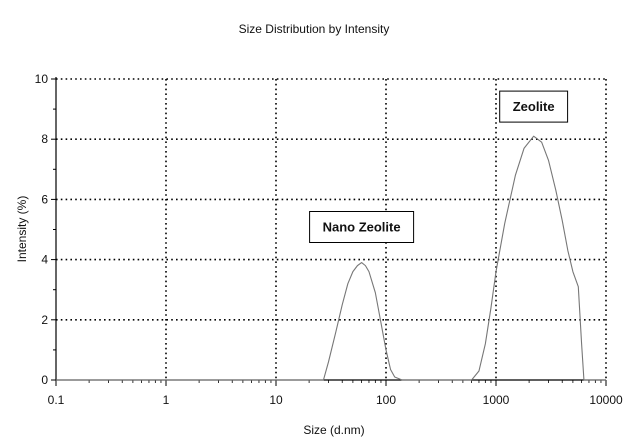 The height and width of the screenshot is (440, 624). Describe the element at coordinates (44, 380) in the screenshot. I see `y-tick-label: 0` at that location.